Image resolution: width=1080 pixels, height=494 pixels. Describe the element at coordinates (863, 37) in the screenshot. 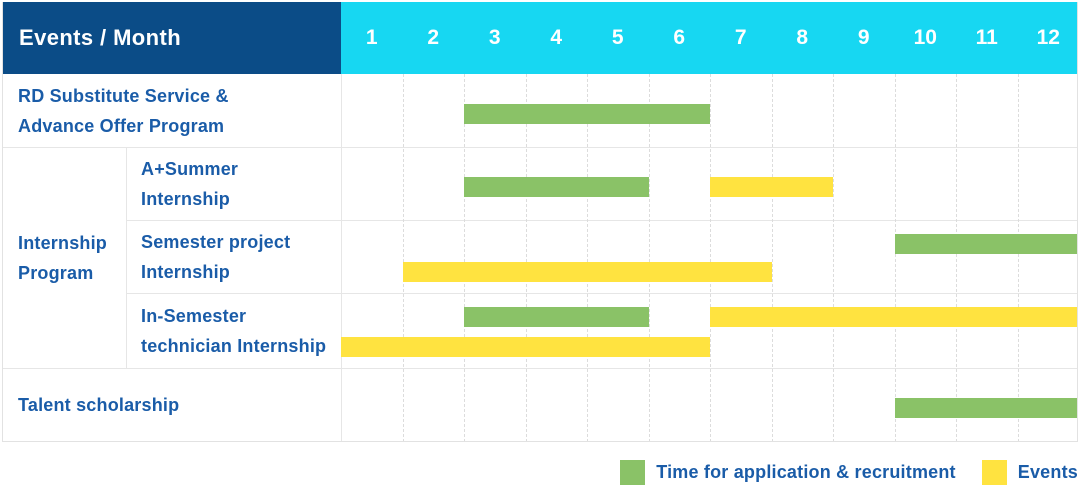

I see `month-header-9: 9` at that location.